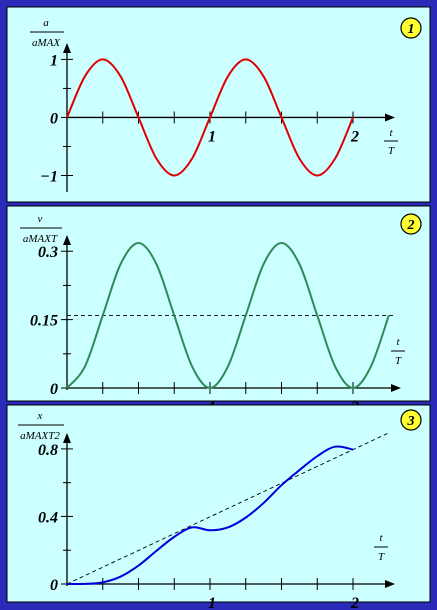  Describe the element at coordinates (47, 33) in the screenshot. I see `y-axis-label: a aMAX` at that location.